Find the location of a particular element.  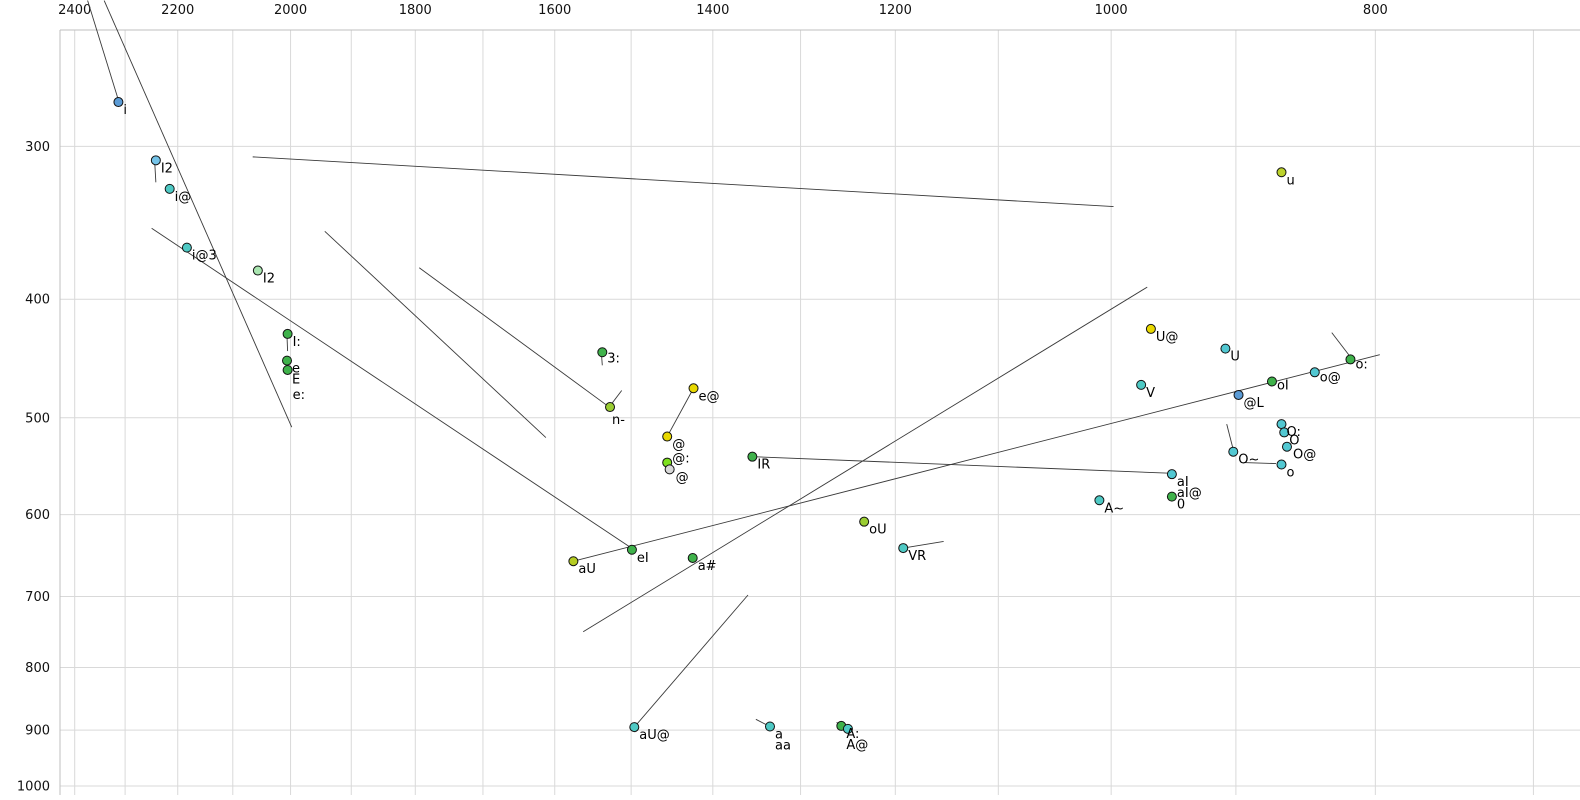

vowel-label: aI@ is located at coordinates (1189, 493).